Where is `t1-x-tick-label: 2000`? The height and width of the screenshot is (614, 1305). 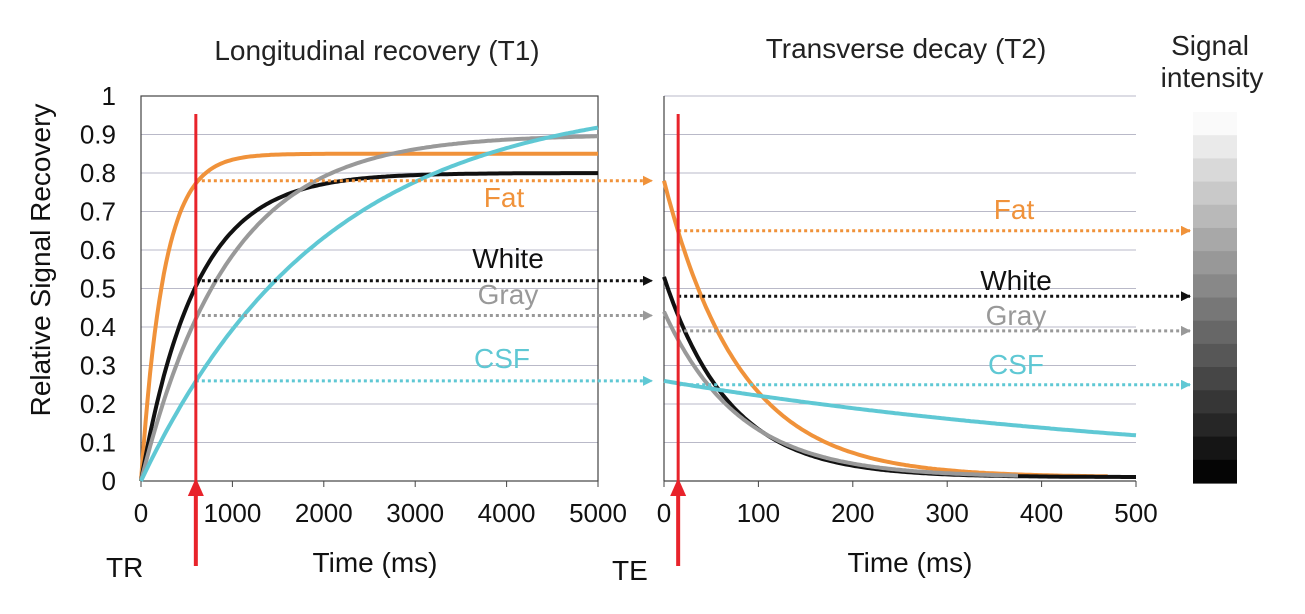
t1-x-tick-label: 2000 is located at coordinates (324, 513).